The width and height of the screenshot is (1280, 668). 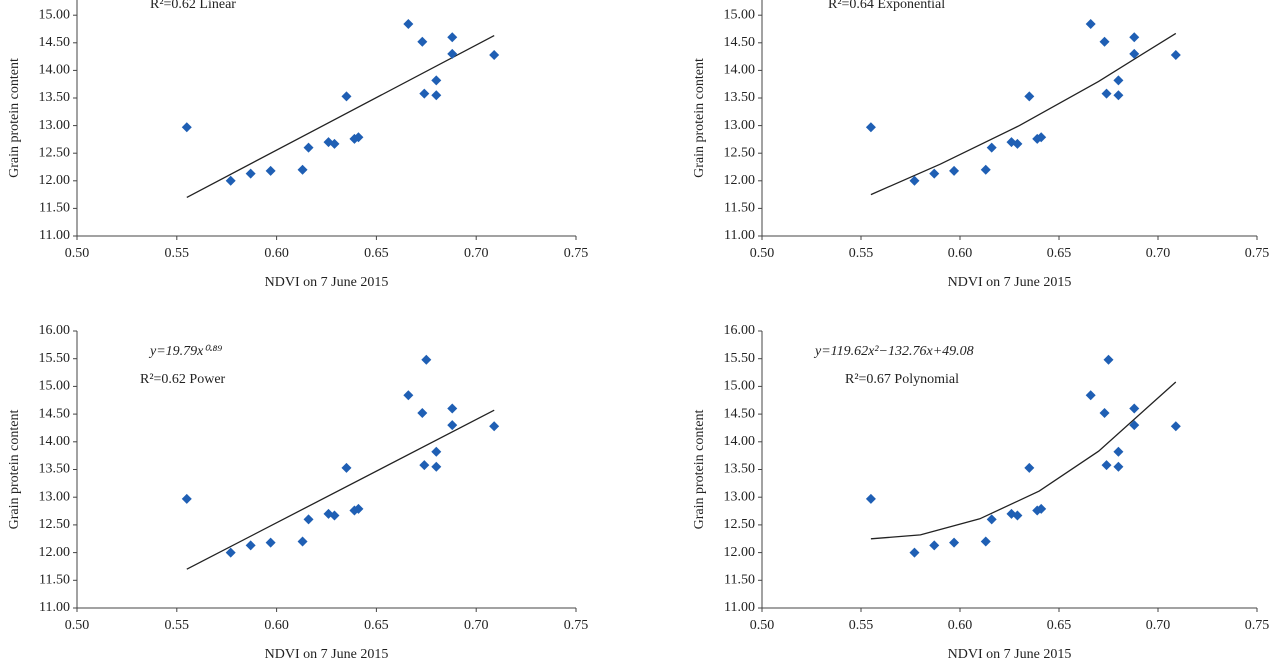 I want to click on y-tick-label: 15.00, so click(x=740, y=386).